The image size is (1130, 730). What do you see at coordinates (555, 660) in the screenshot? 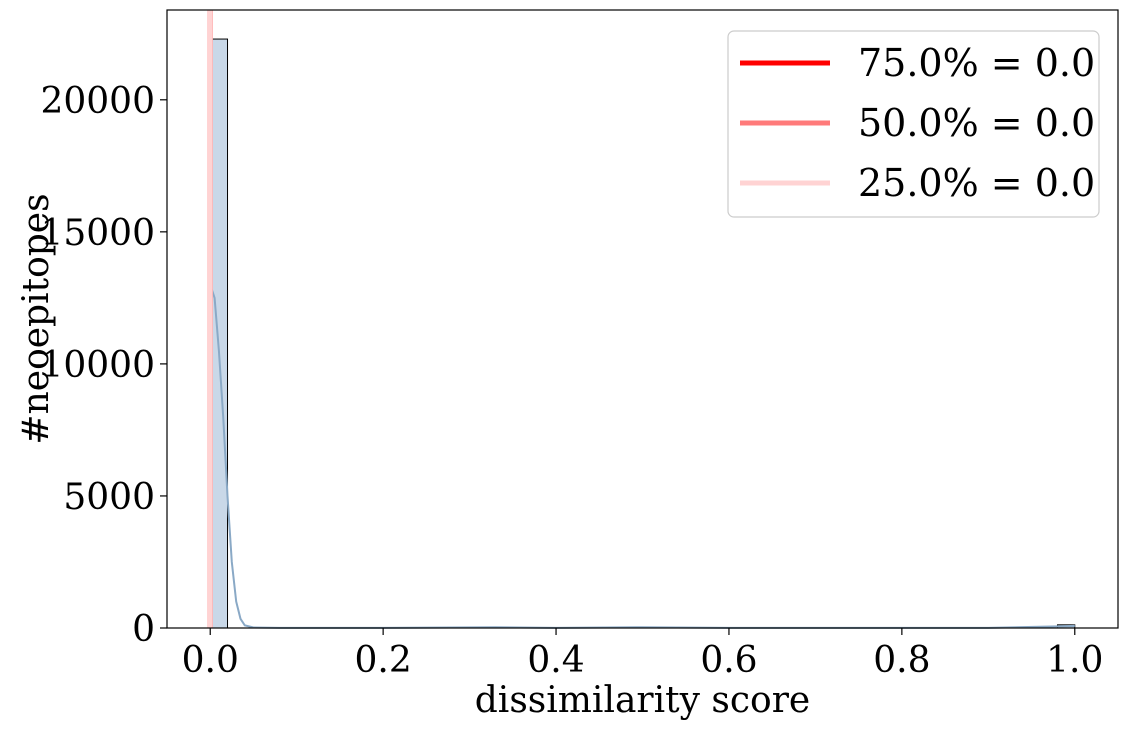
I see `x-tick-label-2: 0.4` at bounding box center [555, 660].